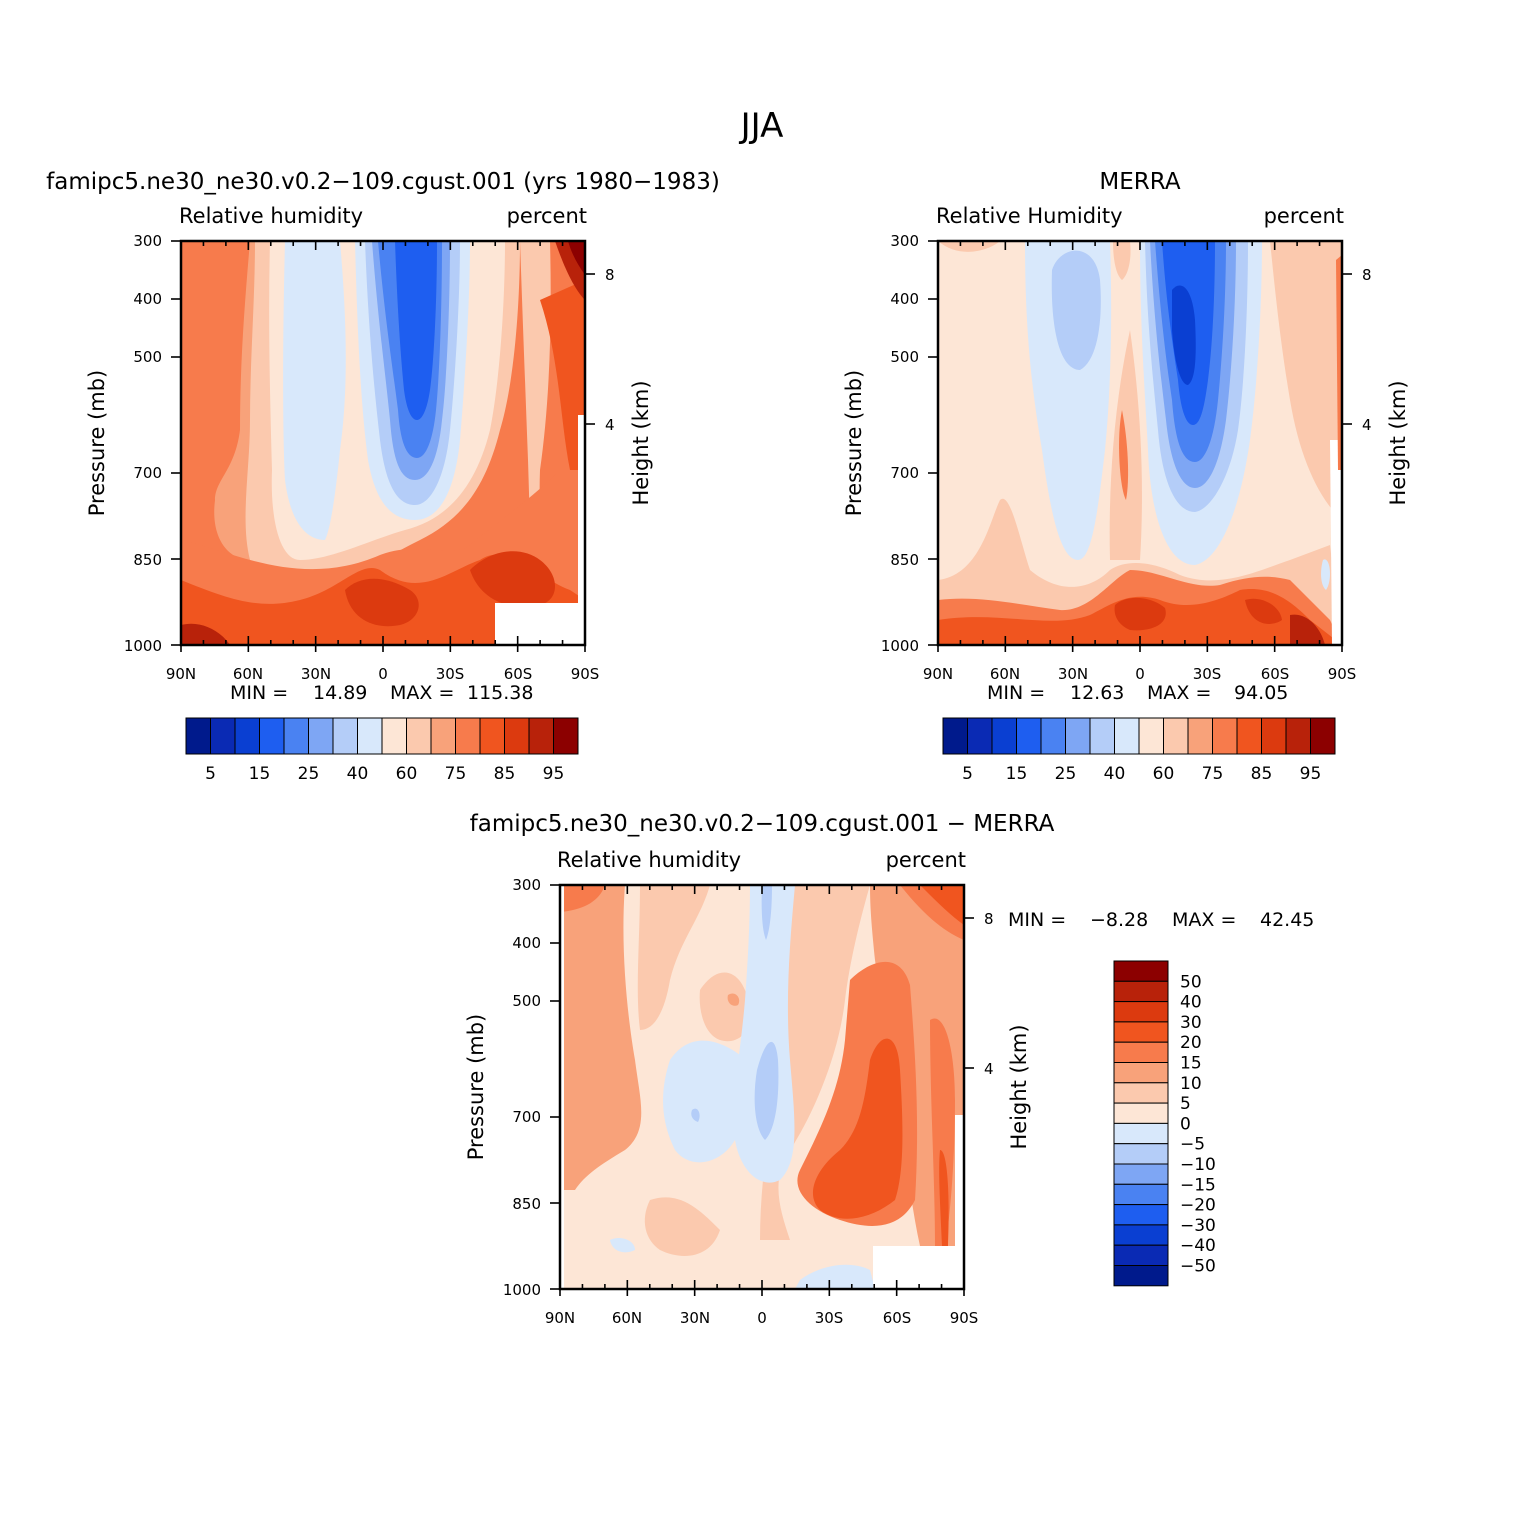 The image size is (1524, 1524). I want to click on panel-model-field, so click(383, 443).